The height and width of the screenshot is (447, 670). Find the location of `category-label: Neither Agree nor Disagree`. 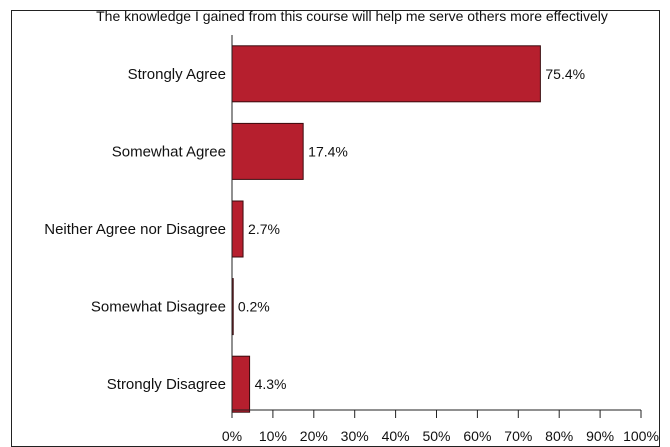

category-label: Neither Agree nor Disagree is located at coordinates (135, 229).